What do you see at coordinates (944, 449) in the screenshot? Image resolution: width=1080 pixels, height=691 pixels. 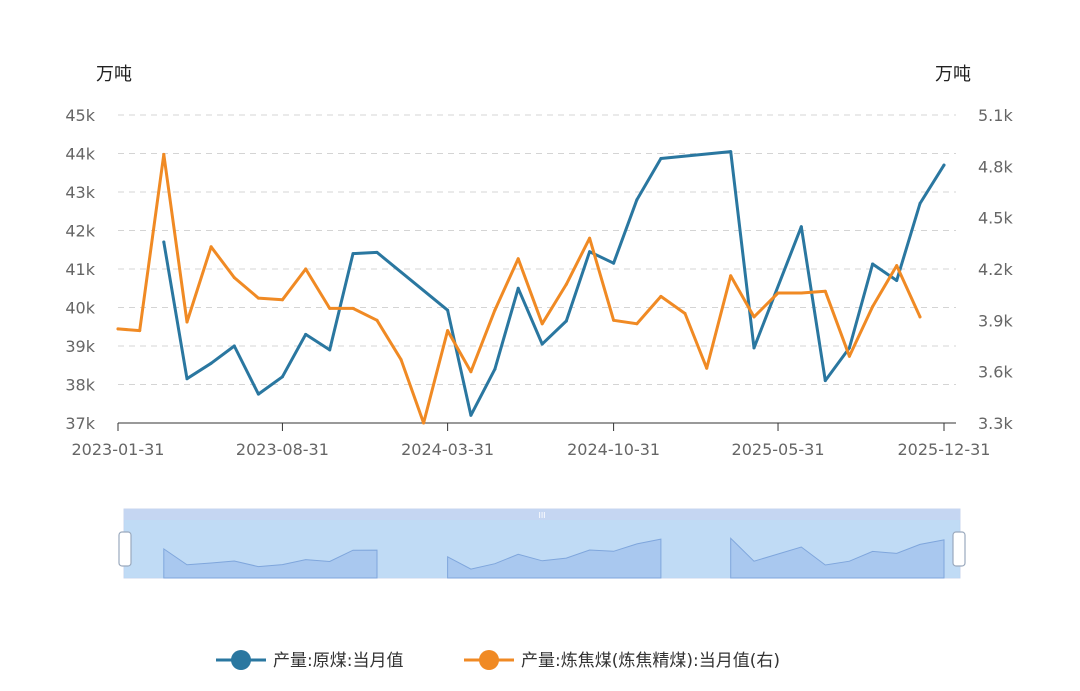 I see `x-tick-label: 2025-12-31` at bounding box center [944, 449].